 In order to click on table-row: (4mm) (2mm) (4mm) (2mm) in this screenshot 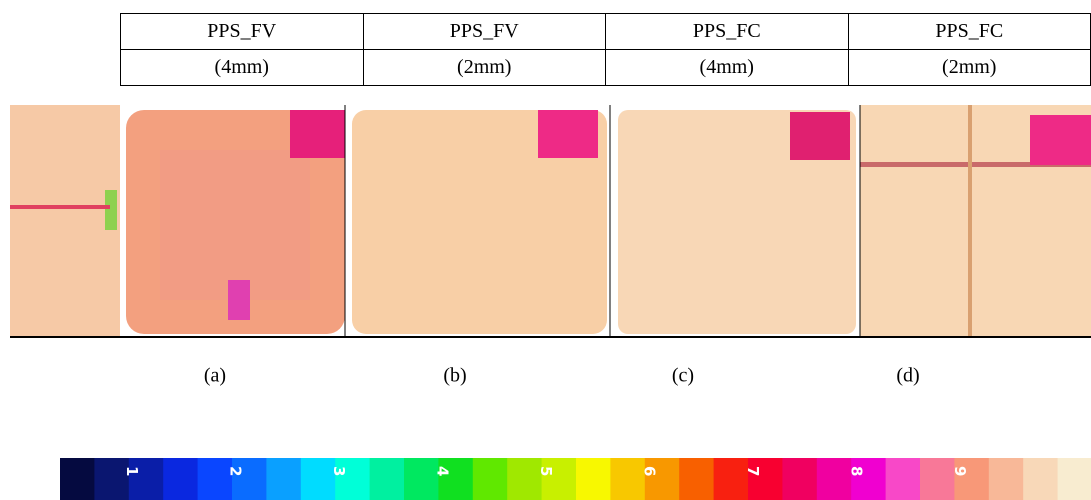, I will do `click(605, 67)`.